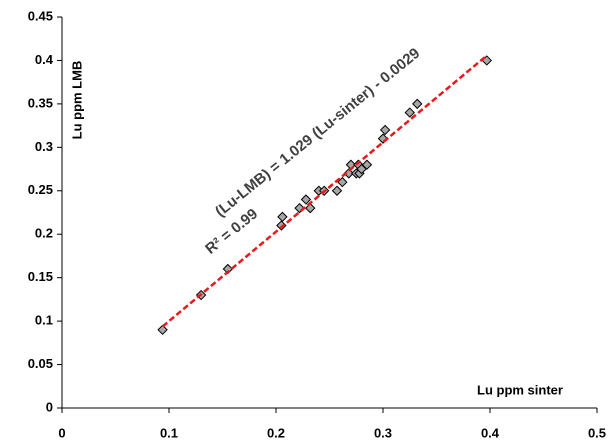 This screenshot has width=615, height=441. I want to click on x-axis-label: Lu ppm sinter, so click(520, 389).